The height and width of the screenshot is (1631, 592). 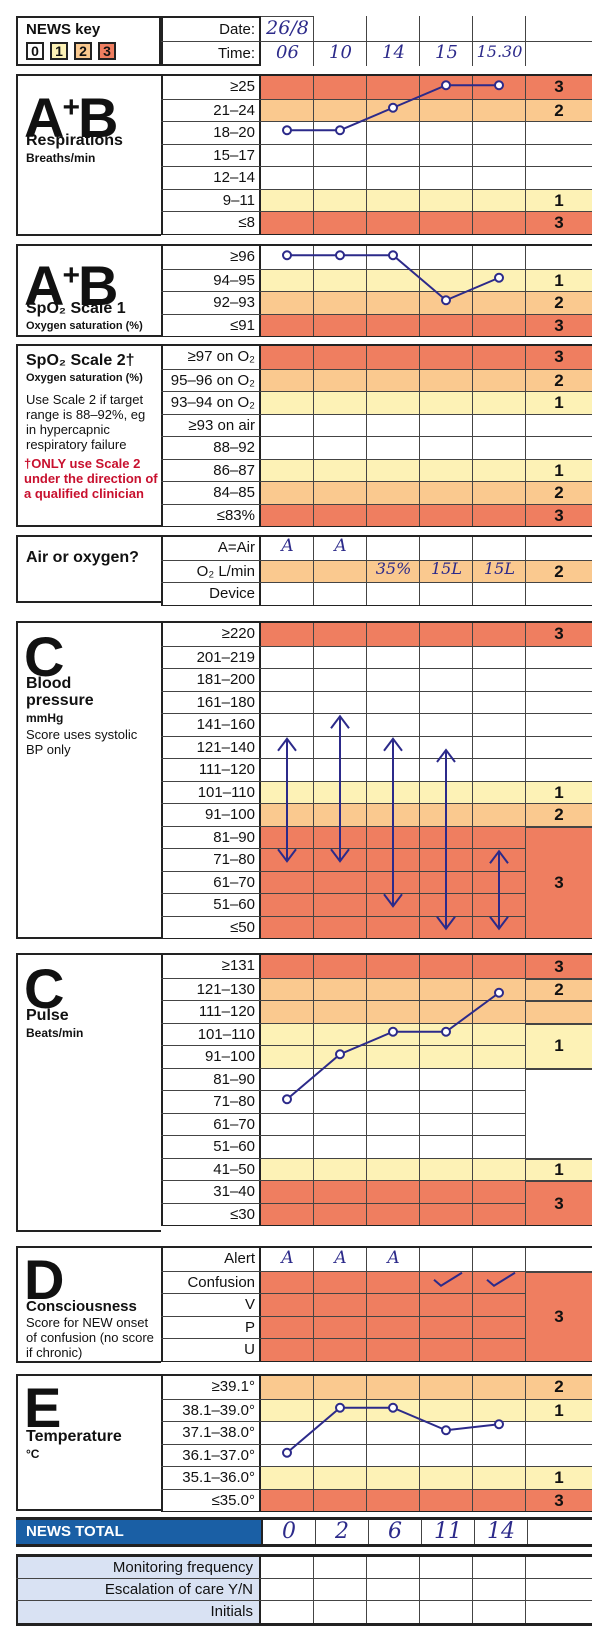 What do you see at coordinates (287, 28) in the screenshot?
I see `date-value: 26/8` at bounding box center [287, 28].